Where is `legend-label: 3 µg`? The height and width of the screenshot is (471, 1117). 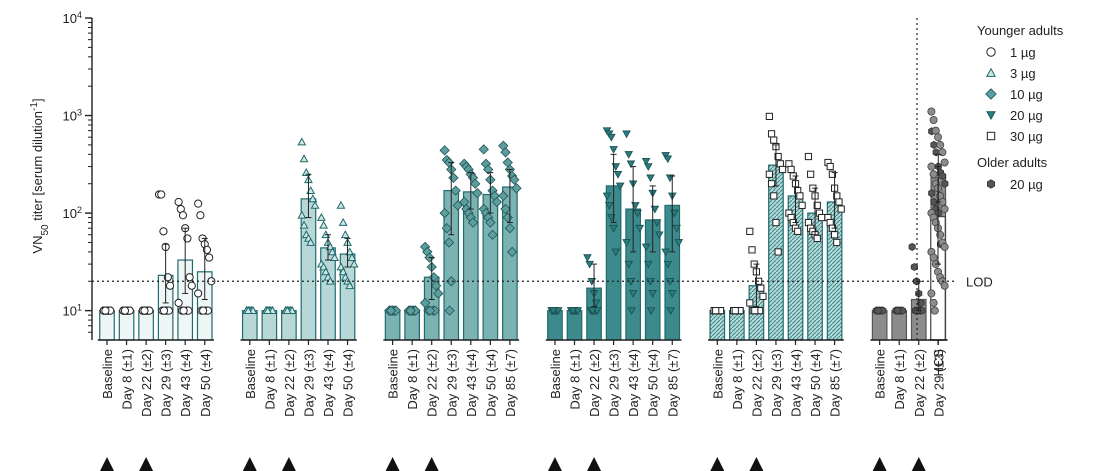 legend-label: 3 µg is located at coordinates (1023, 73).